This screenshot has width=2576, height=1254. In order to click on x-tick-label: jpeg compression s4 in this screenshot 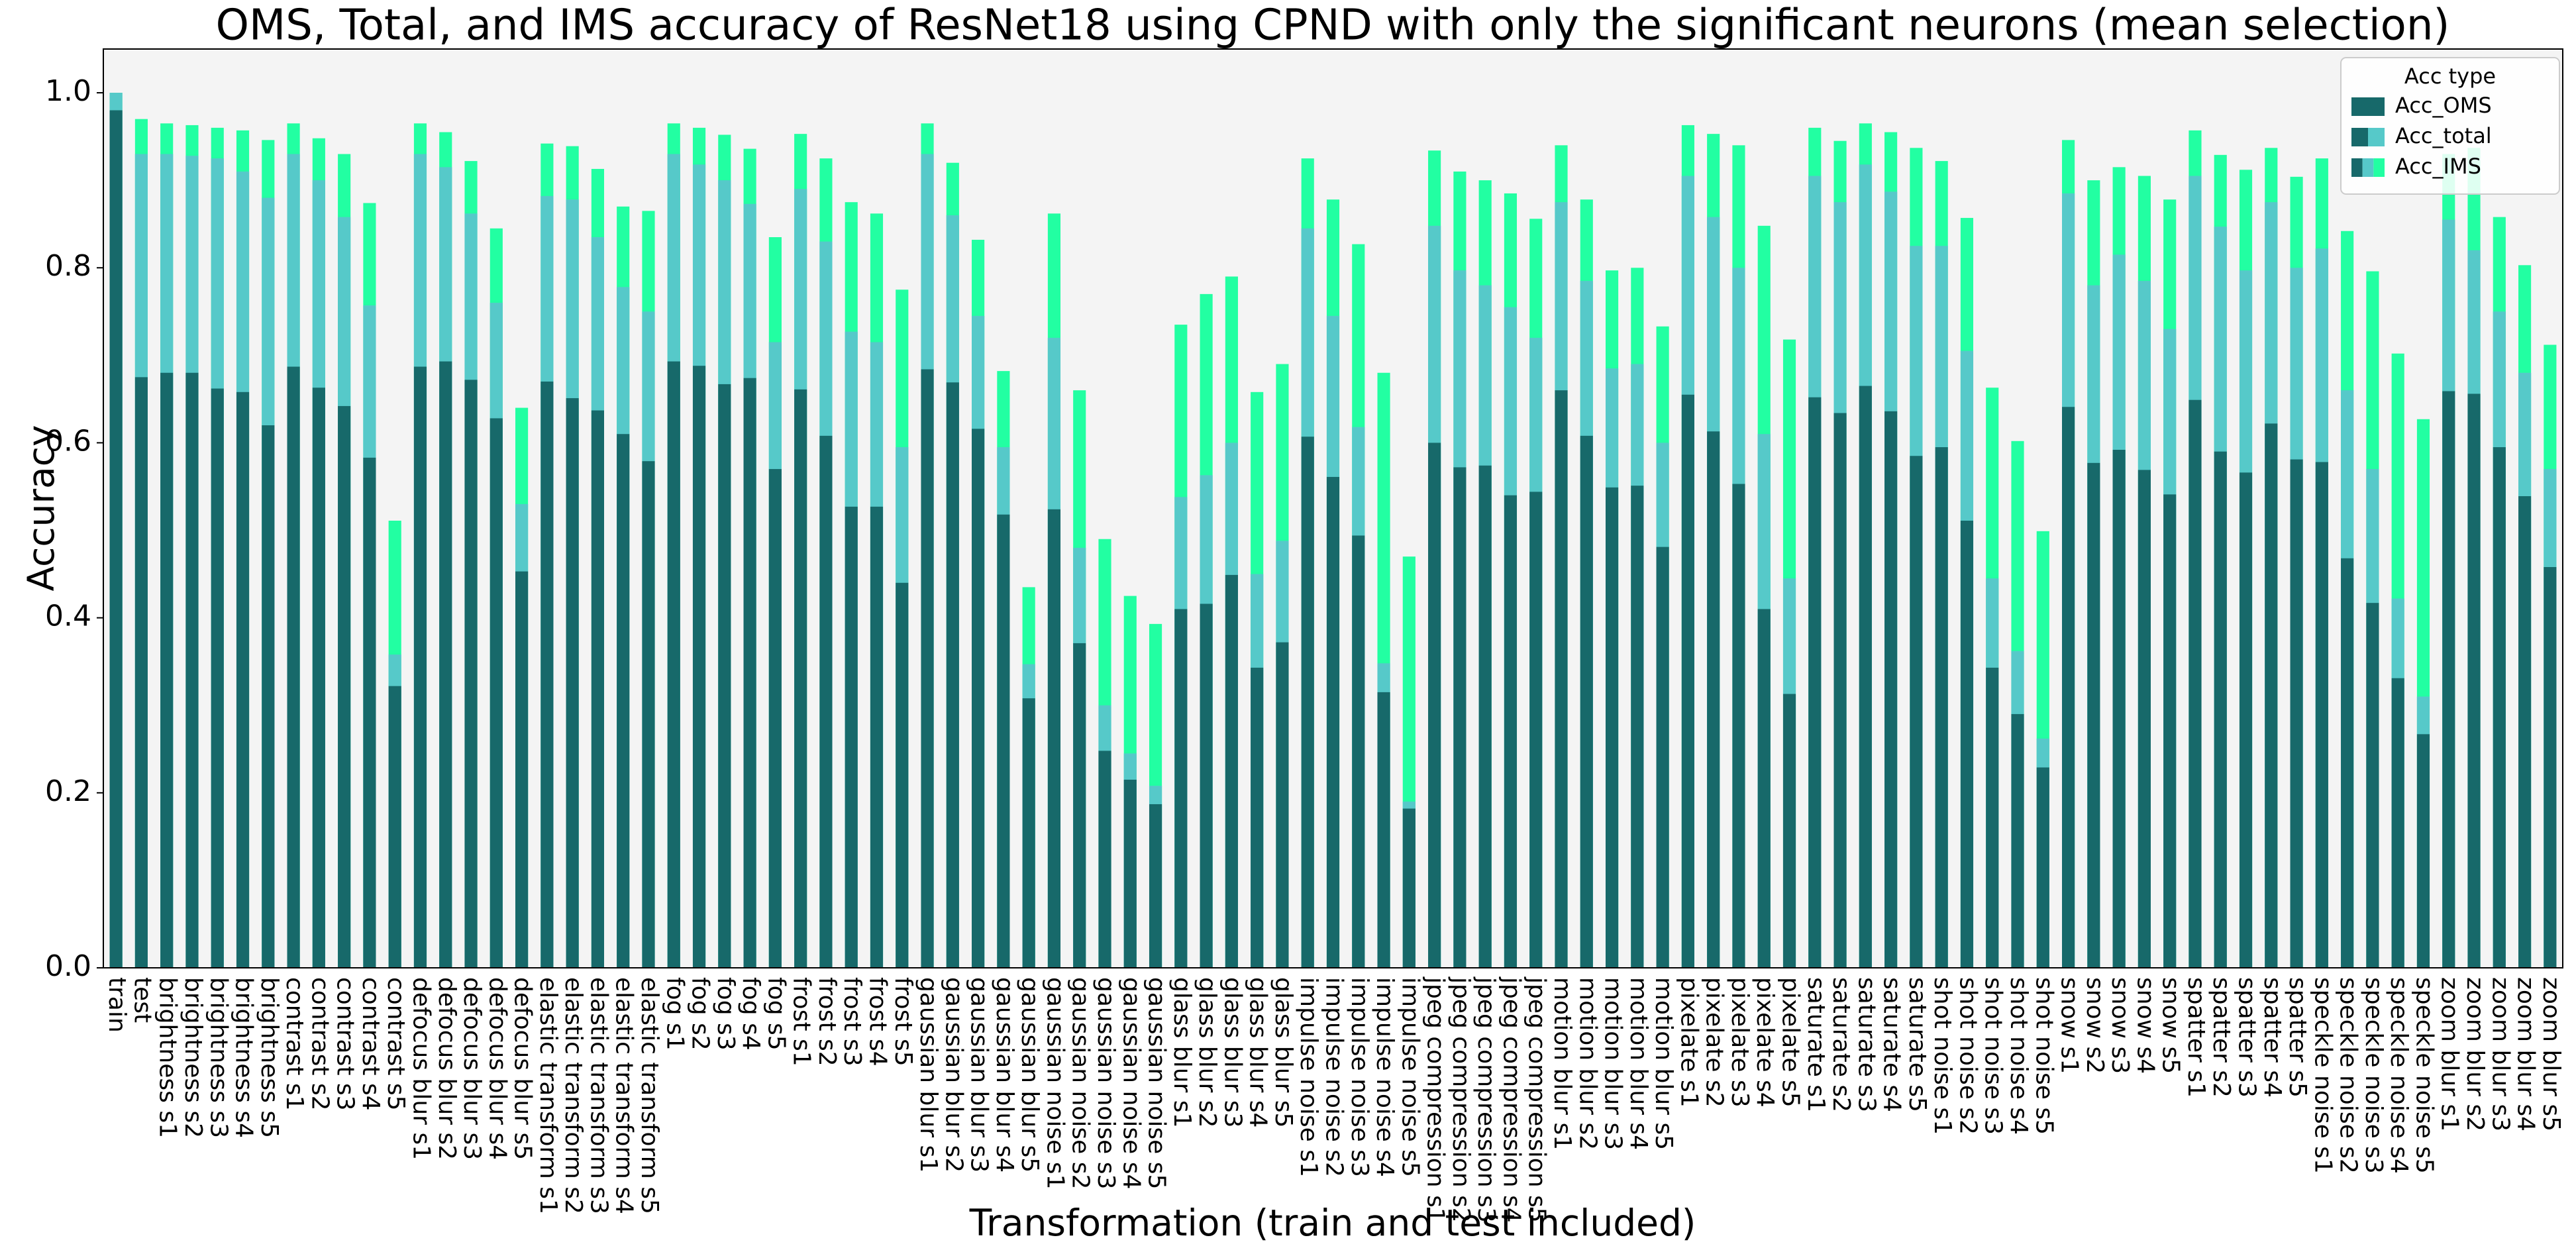, I will do `click(1511, 1100)`.